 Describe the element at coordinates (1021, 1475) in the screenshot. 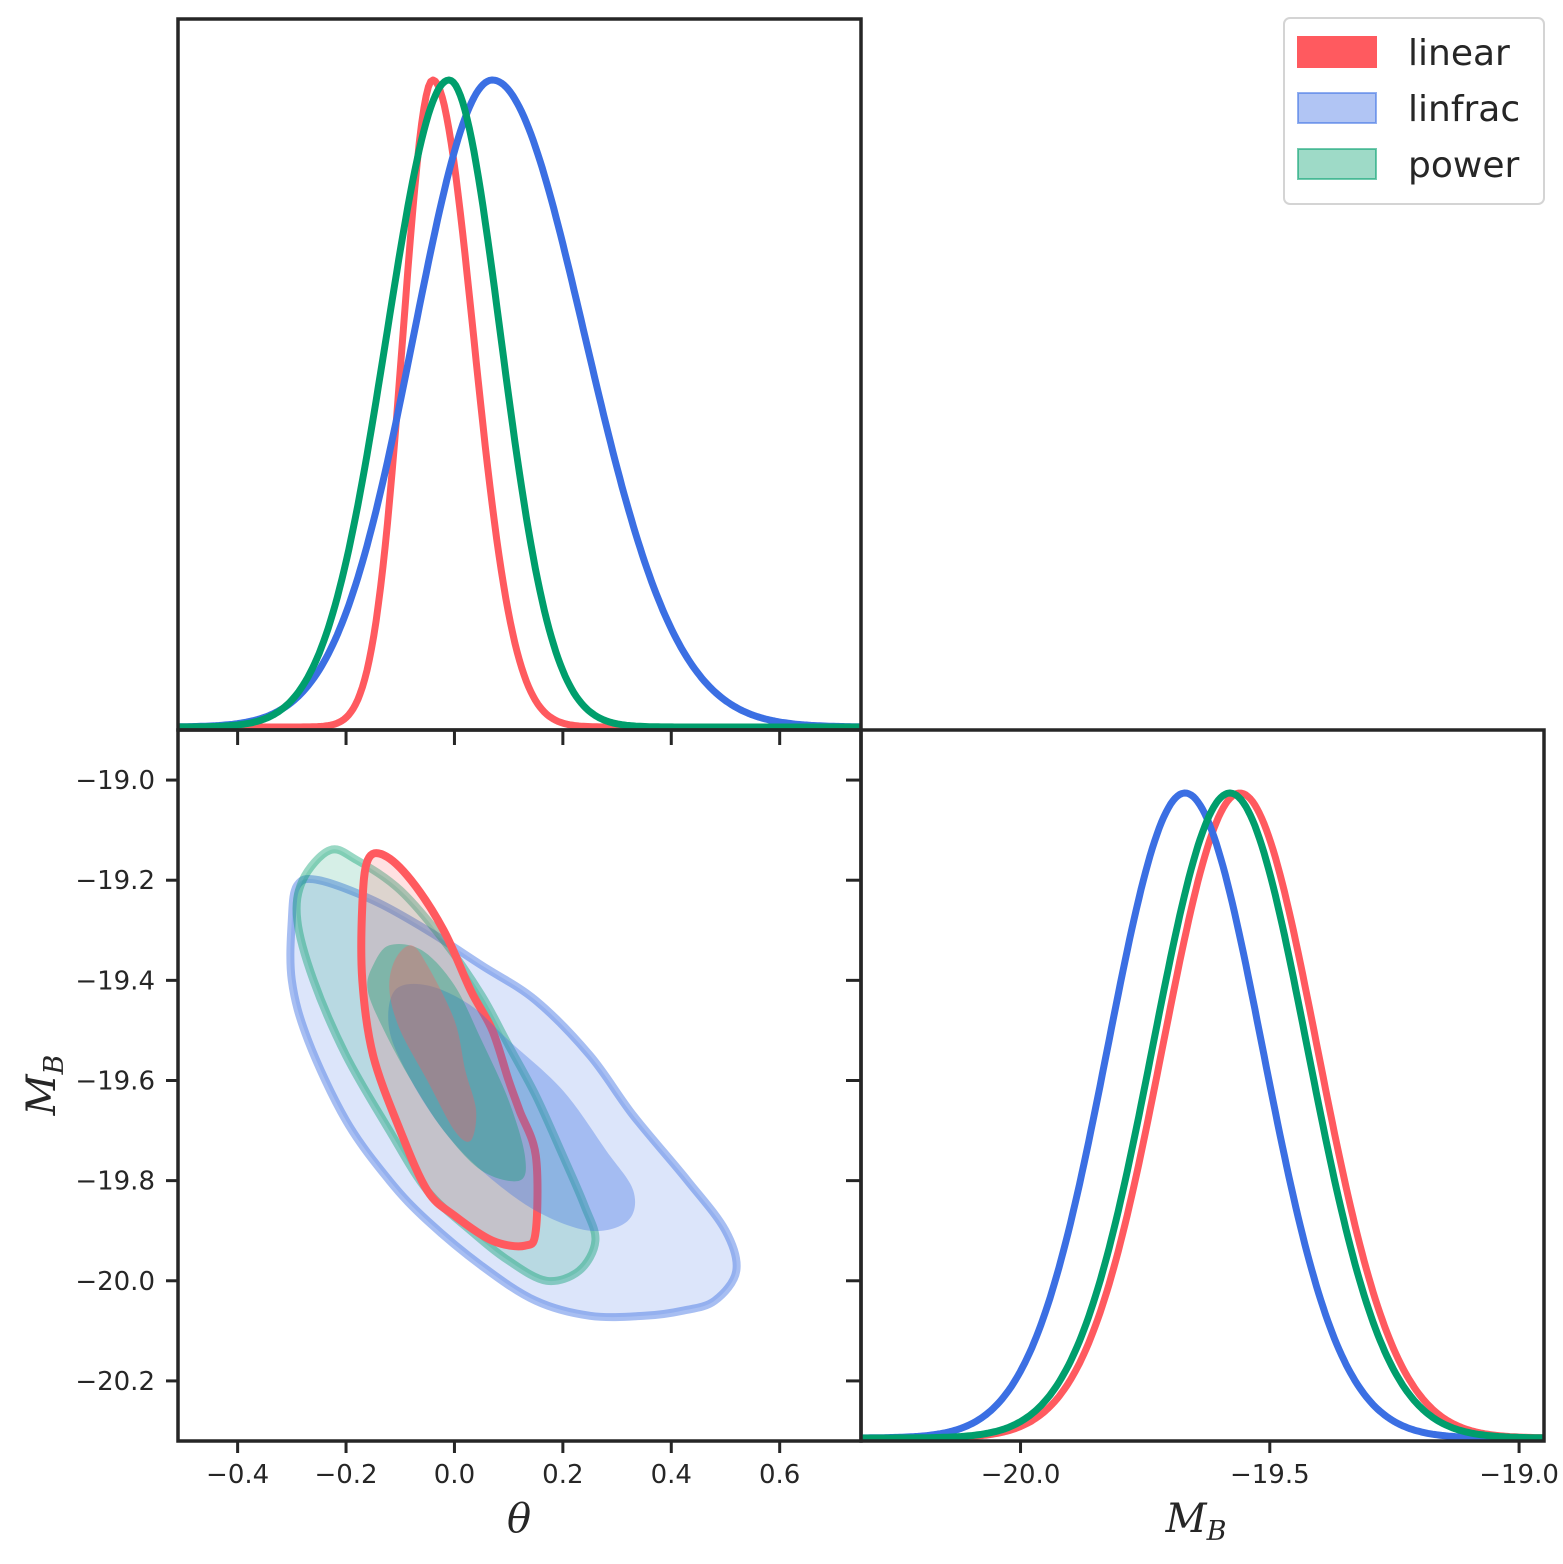

I see `mb-horizontal-tick-label: −20.0` at that location.